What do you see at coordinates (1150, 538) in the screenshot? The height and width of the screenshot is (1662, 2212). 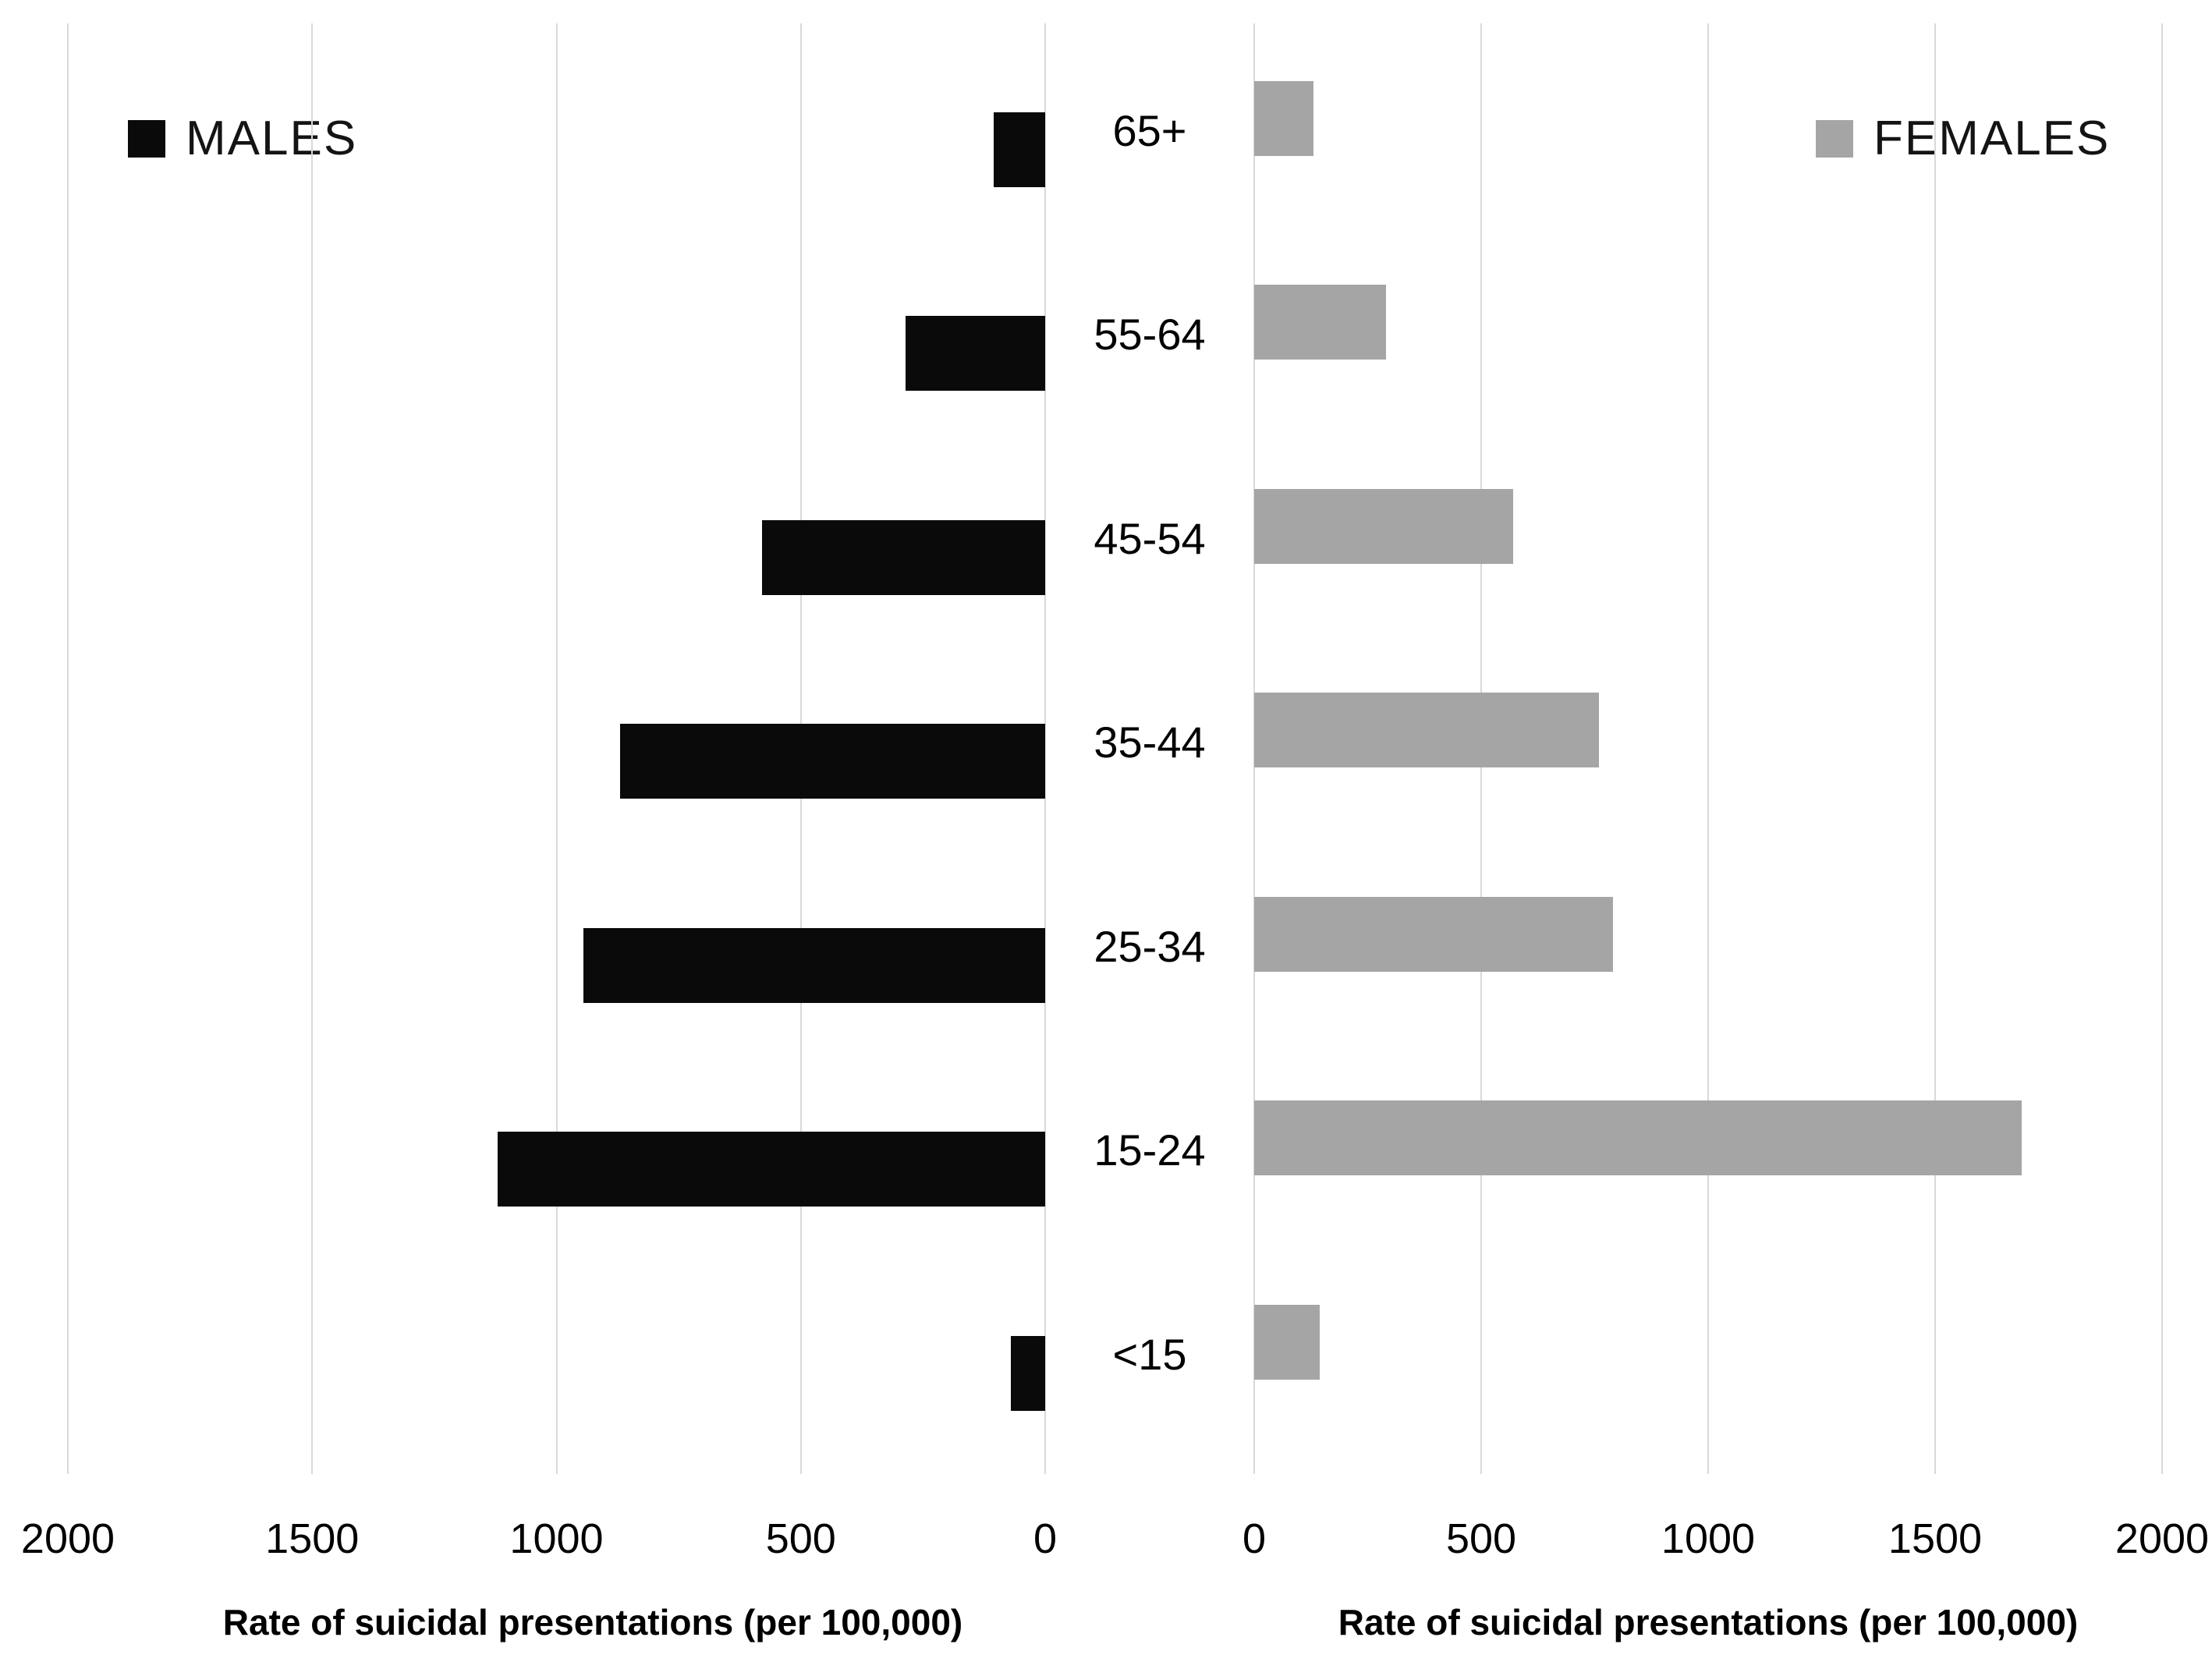 I see `age-label-45-54: 45-54` at bounding box center [1150, 538].